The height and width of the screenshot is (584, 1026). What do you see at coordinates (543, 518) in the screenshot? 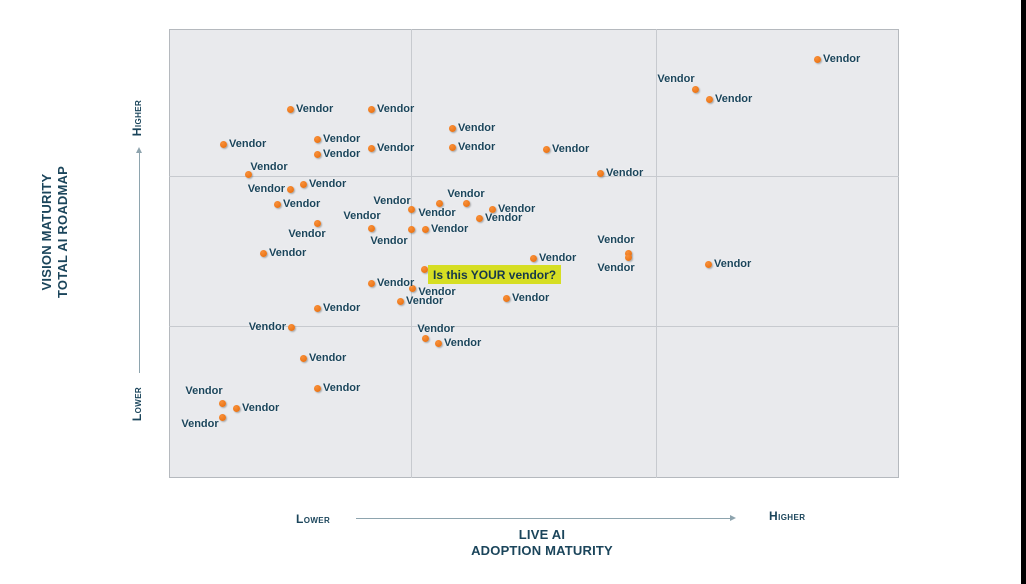
I see `x-axis-arrow-line` at bounding box center [543, 518].